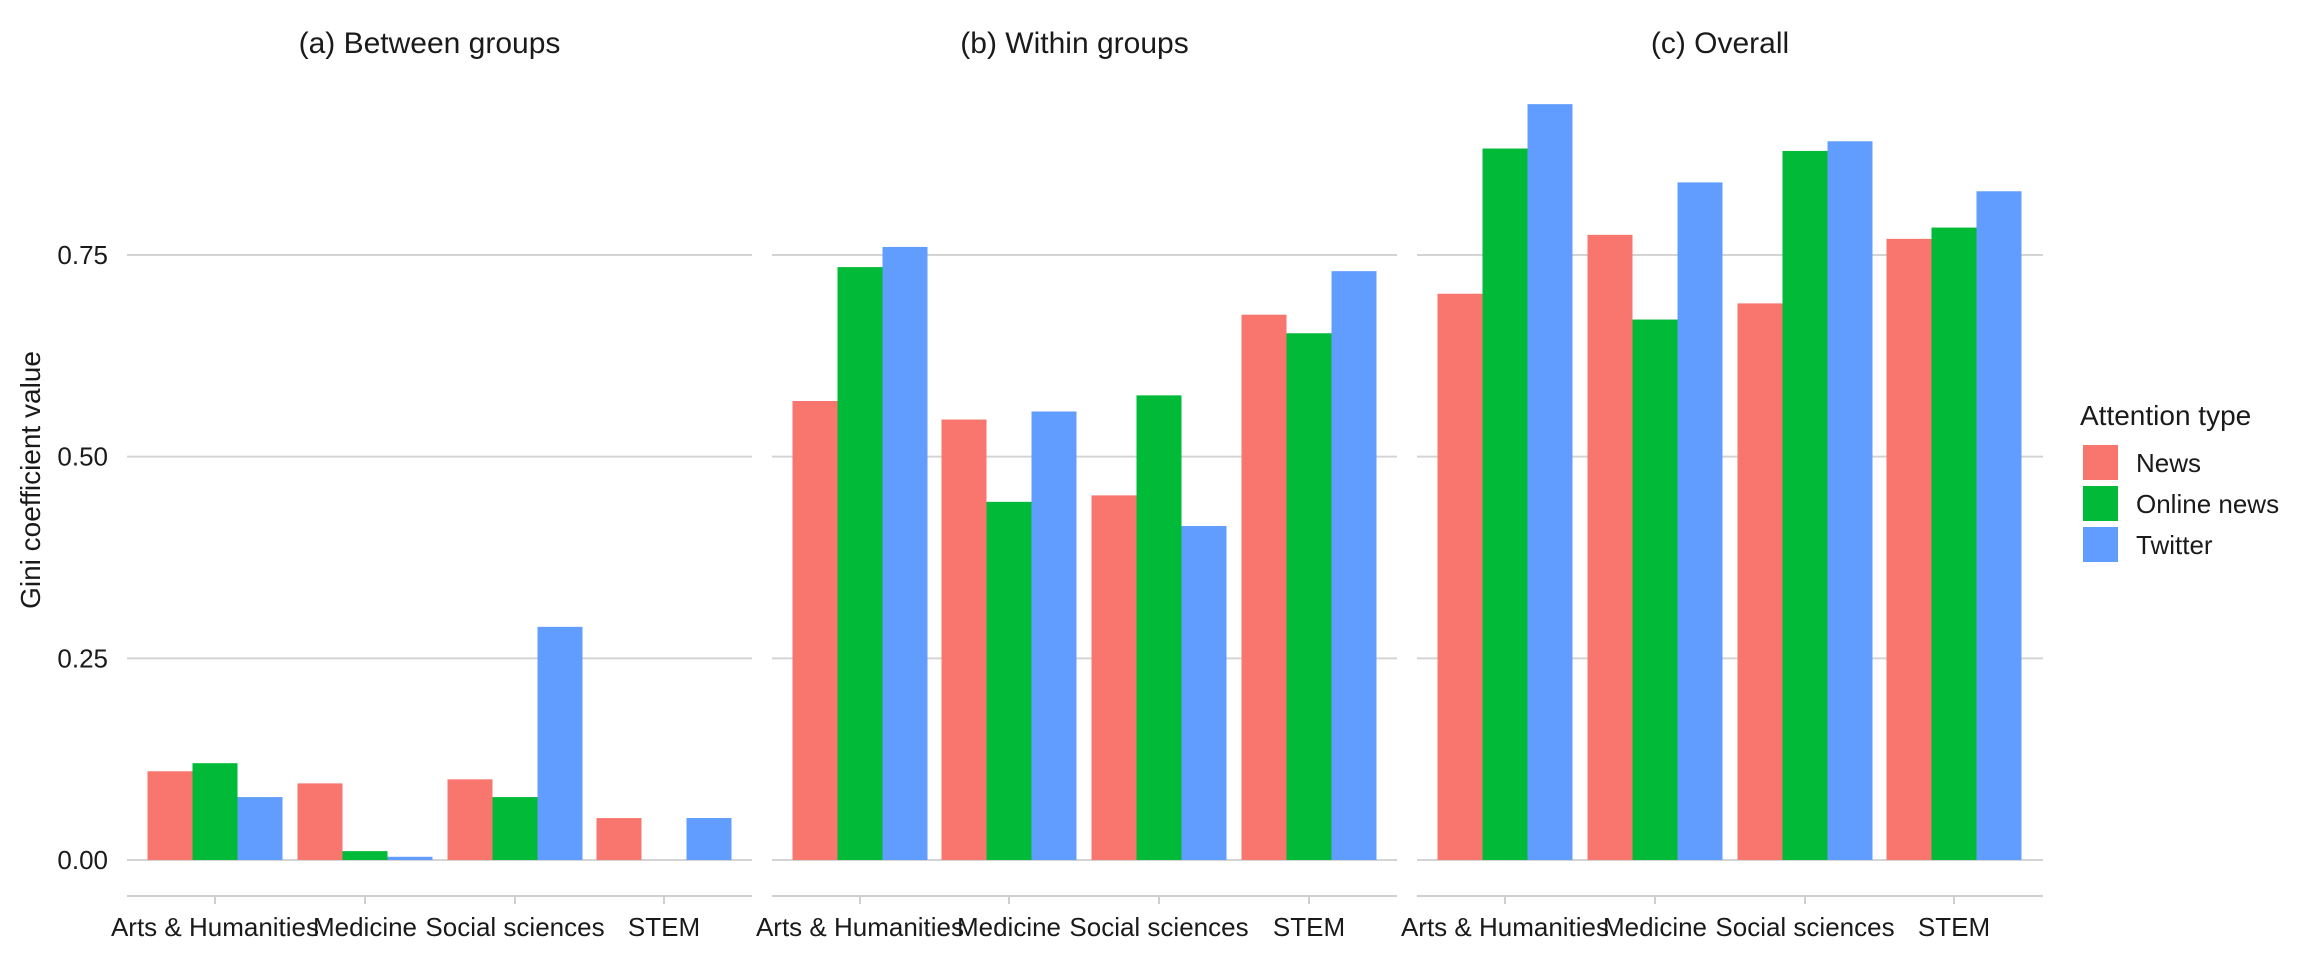 This screenshot has width=2304, height=960. Describe the element at coordinates (82, 860) in the screenshot. I see `y-tick-label: 0.00` at that location.